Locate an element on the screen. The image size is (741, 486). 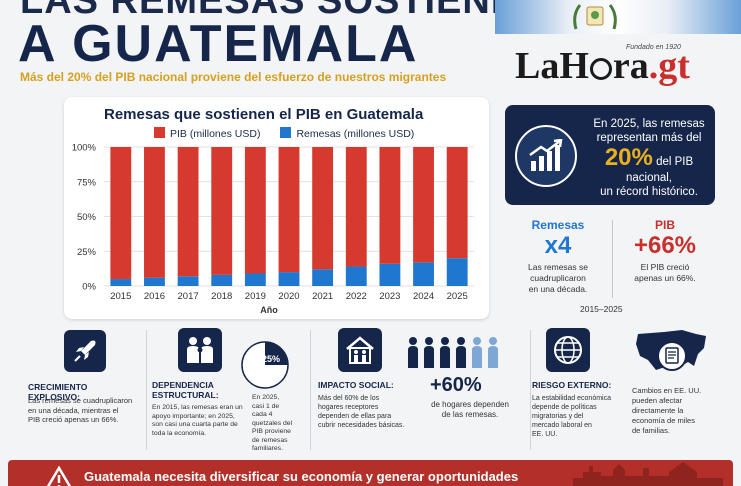
guatemala-flag-banner is located at coordinates (618, 17).